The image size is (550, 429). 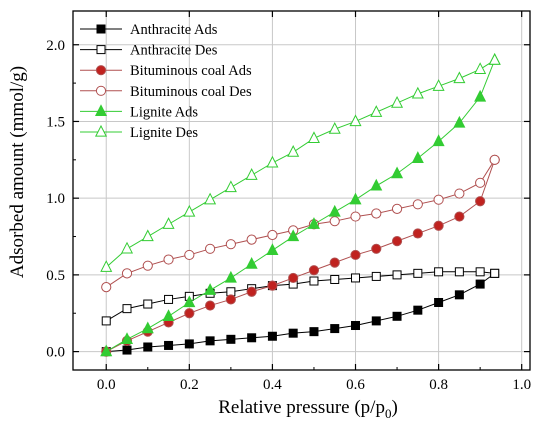 I want to click on x-axis-label-close: ), so click(x=394, y=407).